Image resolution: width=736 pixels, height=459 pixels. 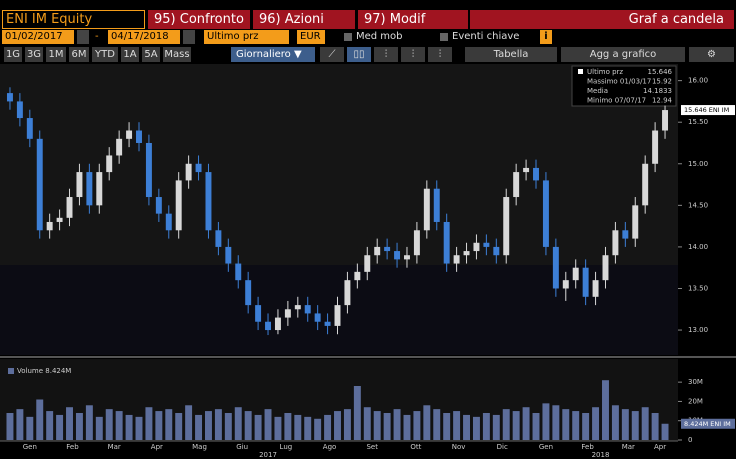 I want to click on info-icon: i, so click(x=546, y=37).